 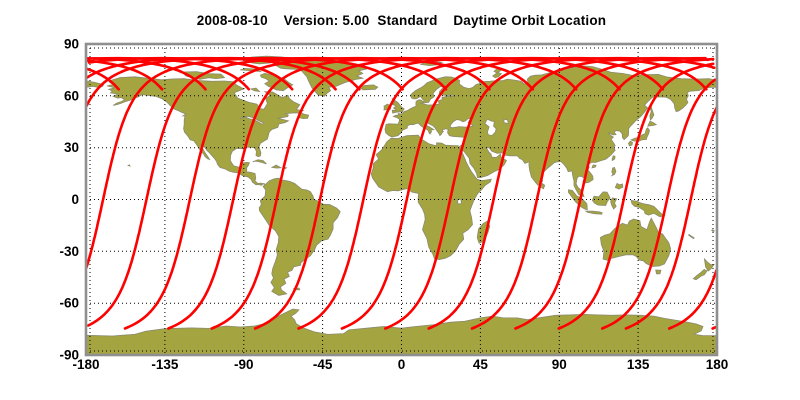 I want to click on landmass-sri-lanka, so click(x=543, y=186).